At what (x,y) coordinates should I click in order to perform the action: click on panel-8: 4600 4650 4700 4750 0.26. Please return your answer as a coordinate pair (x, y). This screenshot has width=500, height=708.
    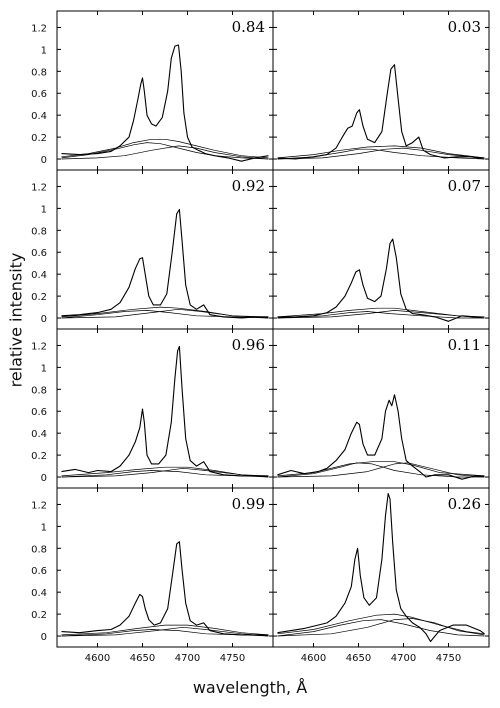
    Looking at the image, I should click on (381, 575).